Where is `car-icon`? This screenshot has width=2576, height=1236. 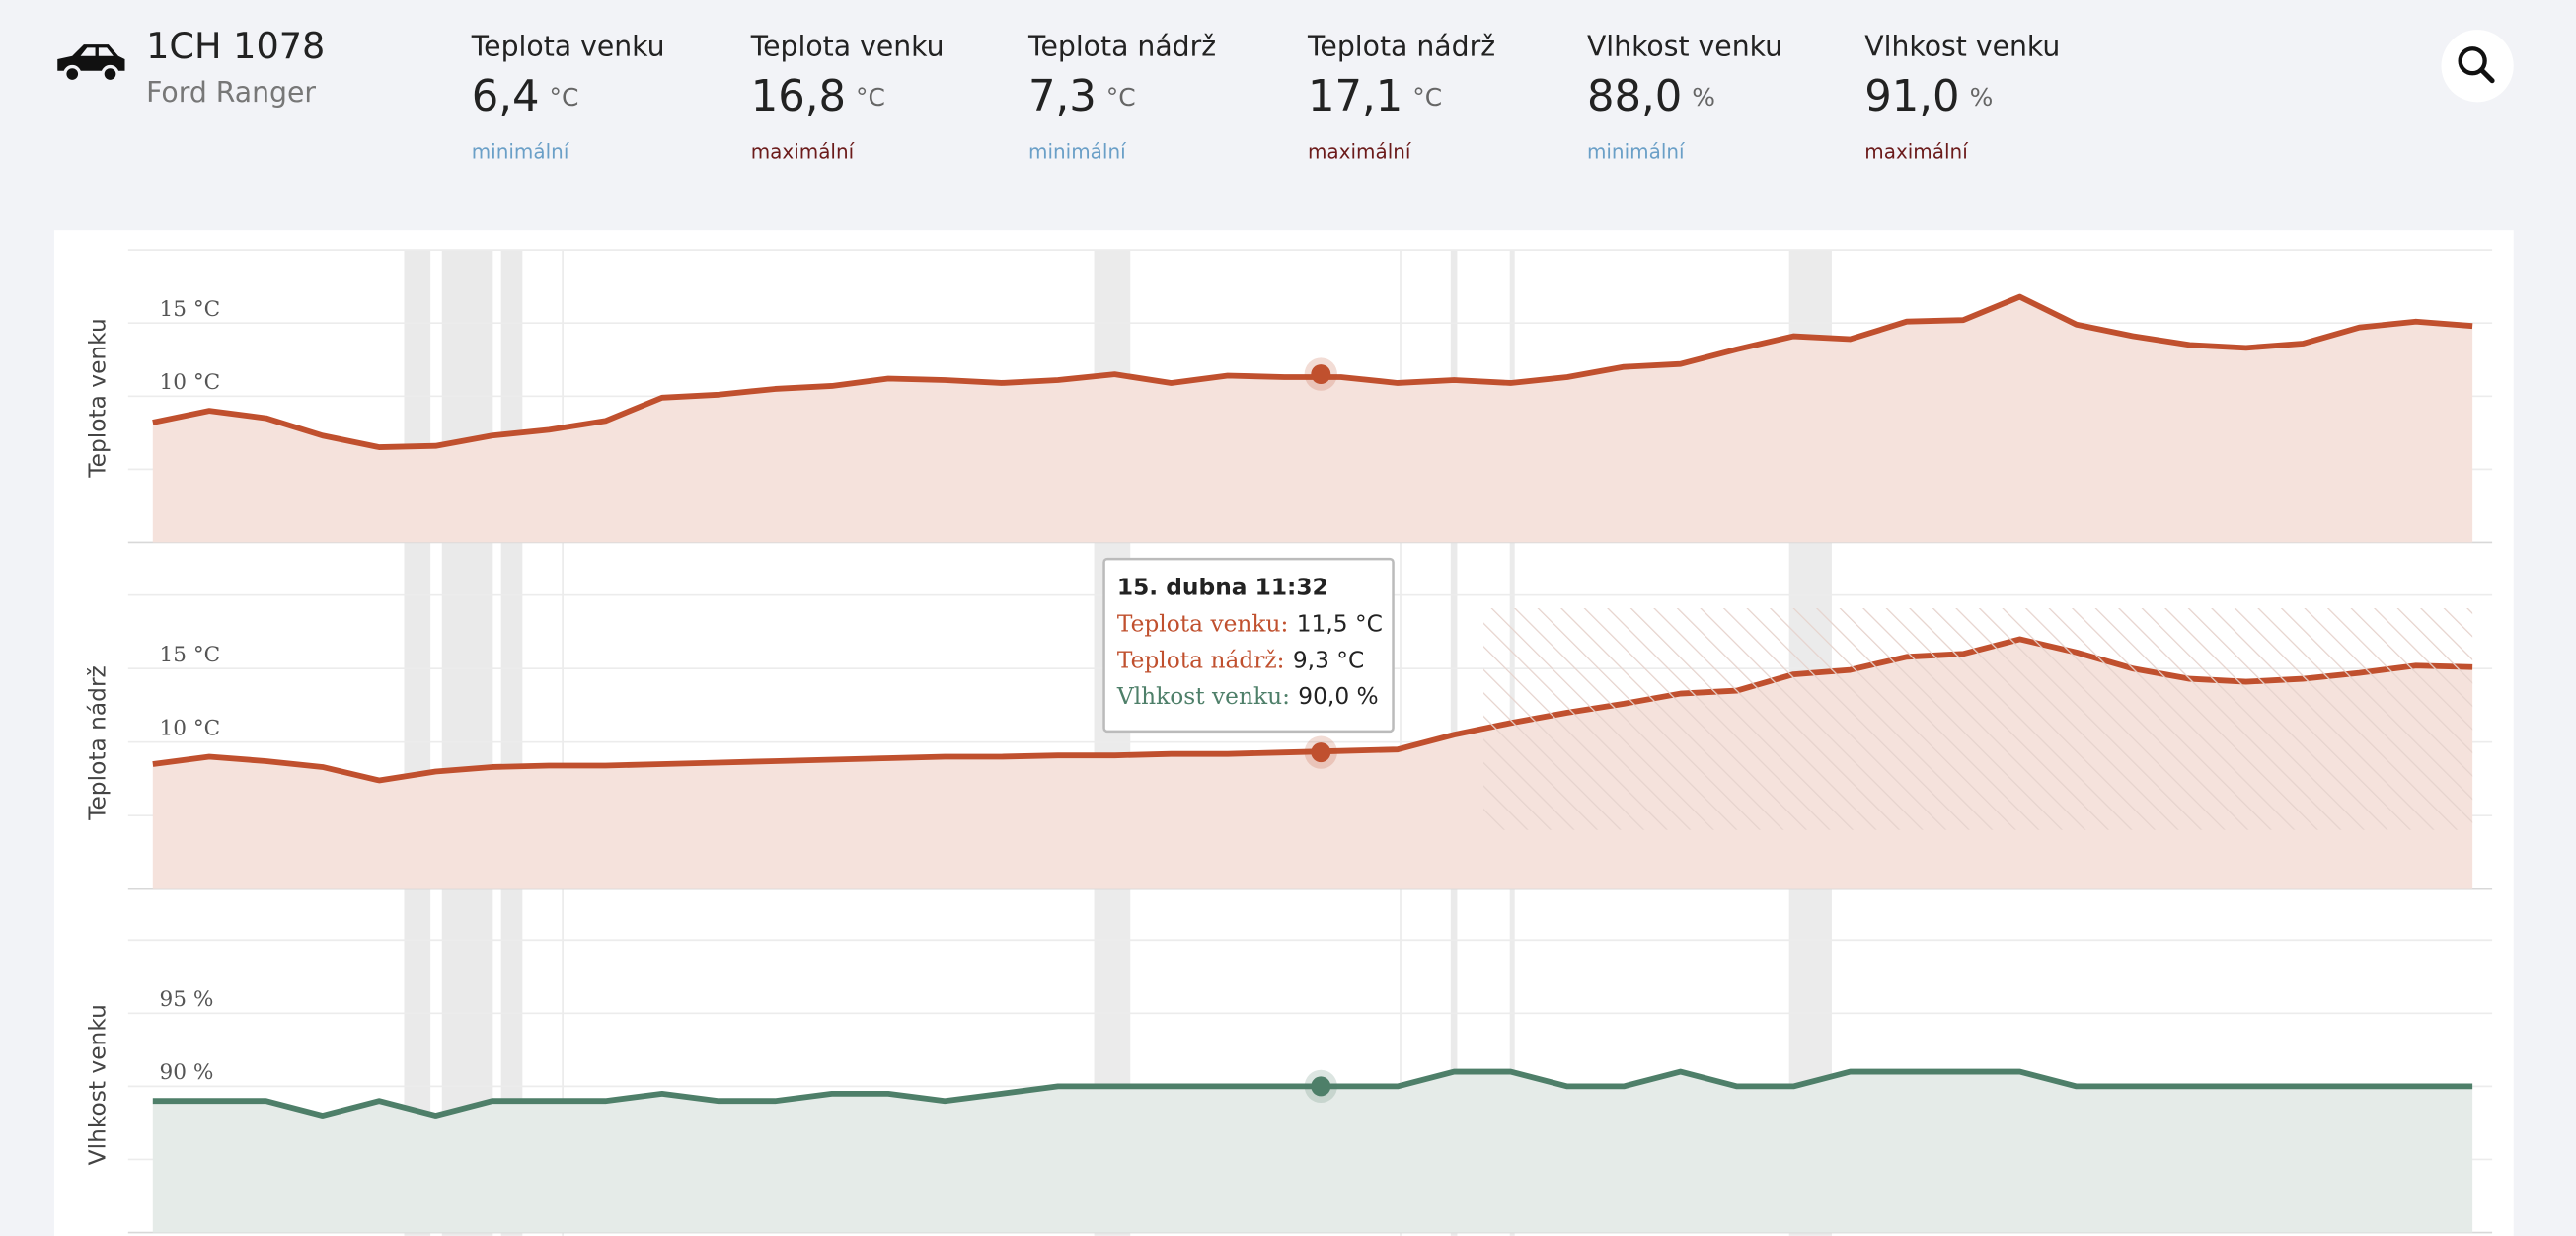 car-icon is located at coordinates (91, 64).